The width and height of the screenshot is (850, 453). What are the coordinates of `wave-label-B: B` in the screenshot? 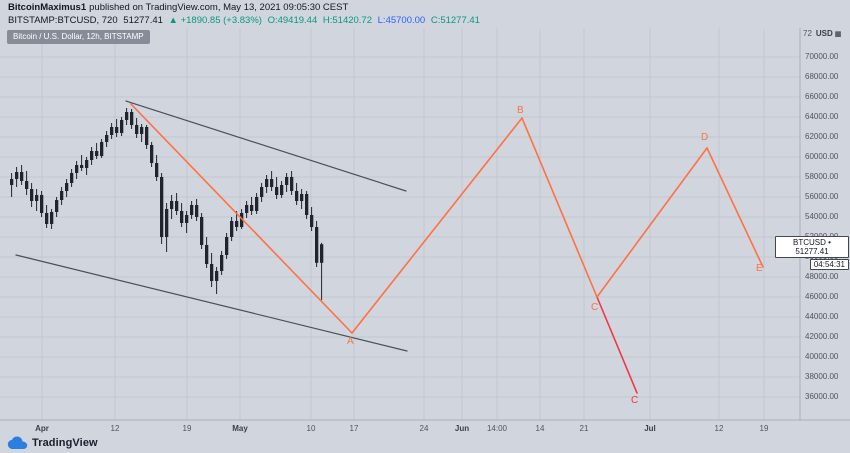 It's located at (520, 110).